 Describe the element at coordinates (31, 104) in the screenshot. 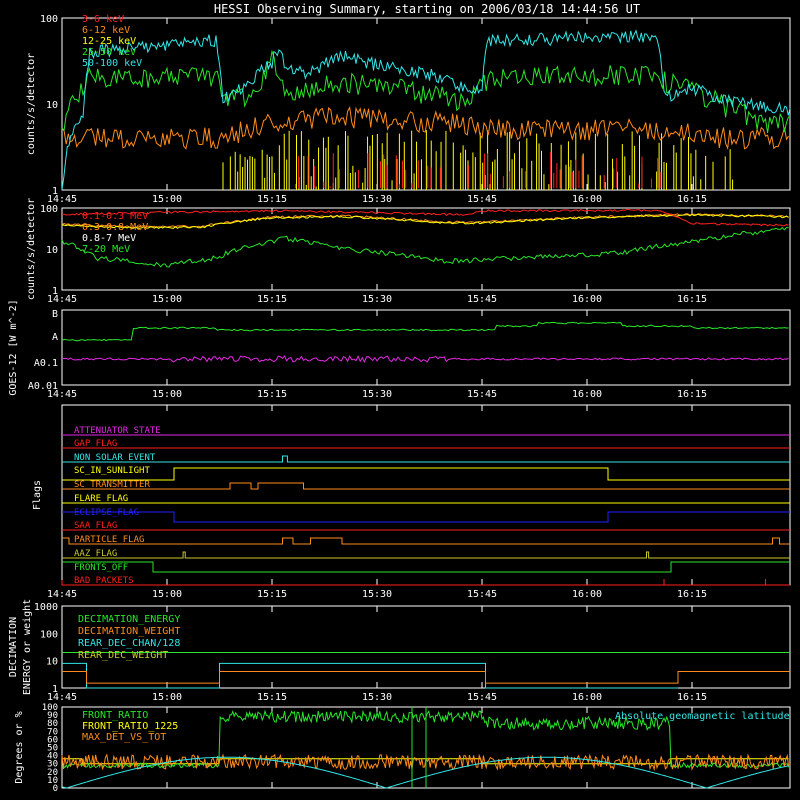

I see `panel1-ylabel: counts/s/detector` at that location.